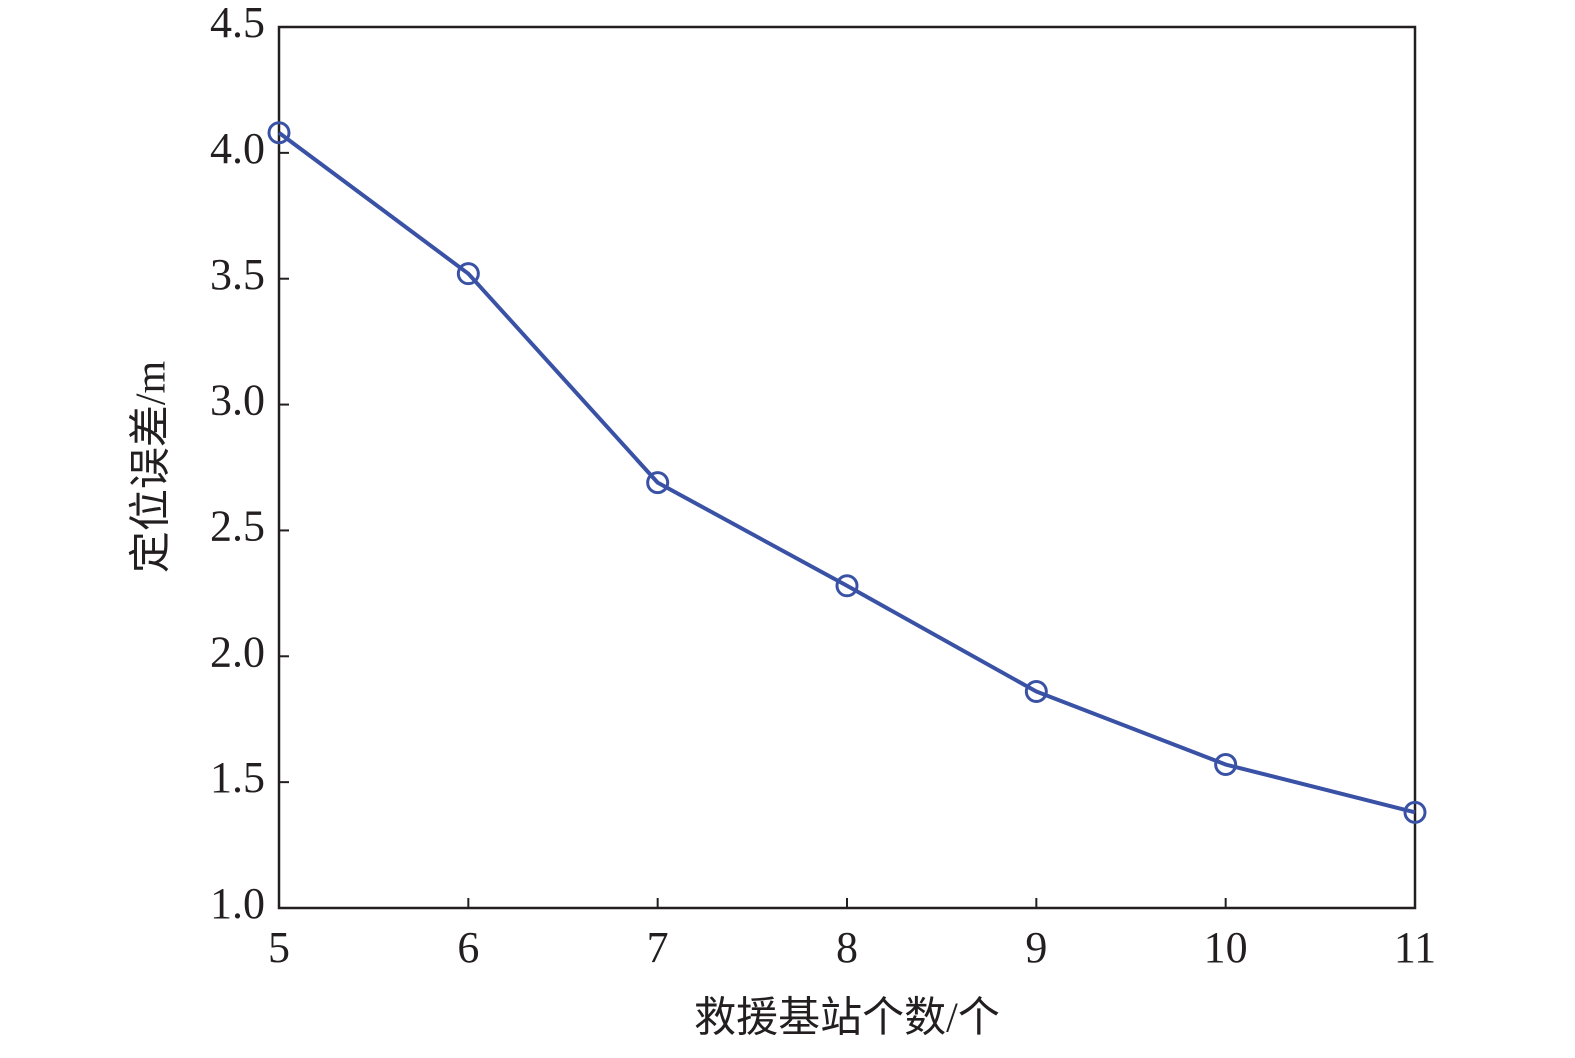 The image size is (1575, 1058). What do you see at coordinates (237, 777) in the screenshot?
I see `y-tick-label: 1.5` at bounding box center [237, 777].